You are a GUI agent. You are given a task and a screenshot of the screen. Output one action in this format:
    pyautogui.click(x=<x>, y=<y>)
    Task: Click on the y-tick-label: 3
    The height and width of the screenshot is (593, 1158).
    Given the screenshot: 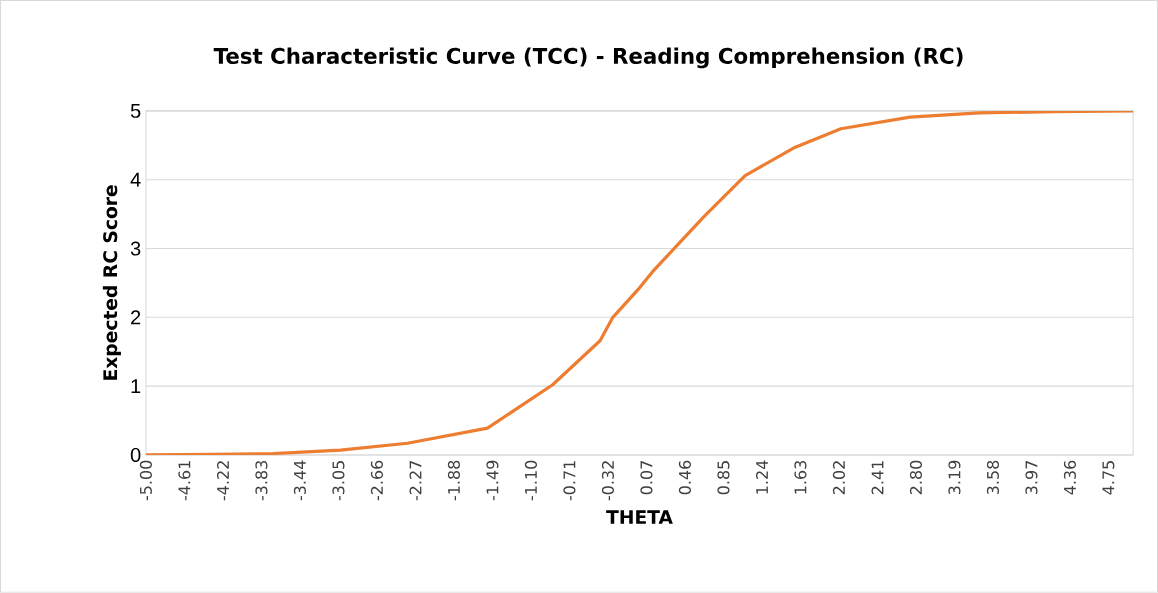 What is the action you would take?
    pyautogui.click(x=135, y=248)
    